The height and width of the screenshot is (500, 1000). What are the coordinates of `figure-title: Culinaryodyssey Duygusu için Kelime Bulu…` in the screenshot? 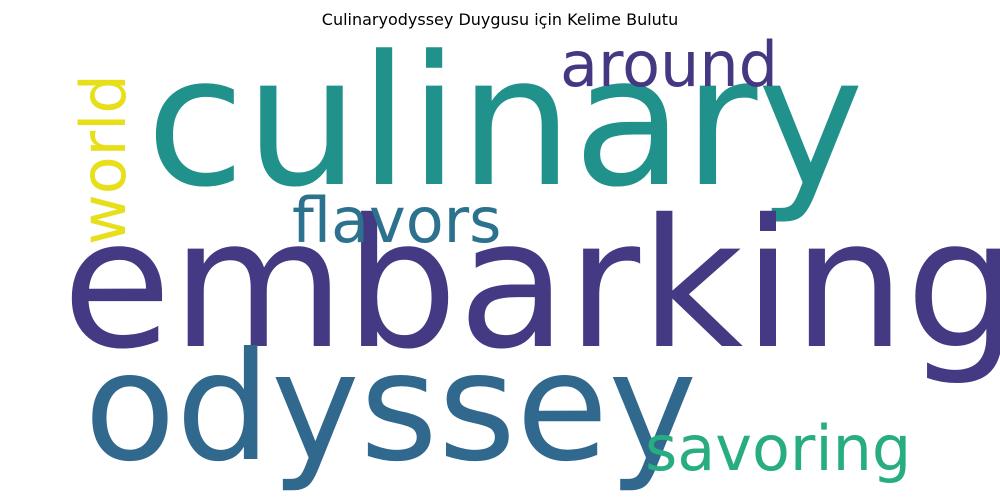 It's located at (500, 19).